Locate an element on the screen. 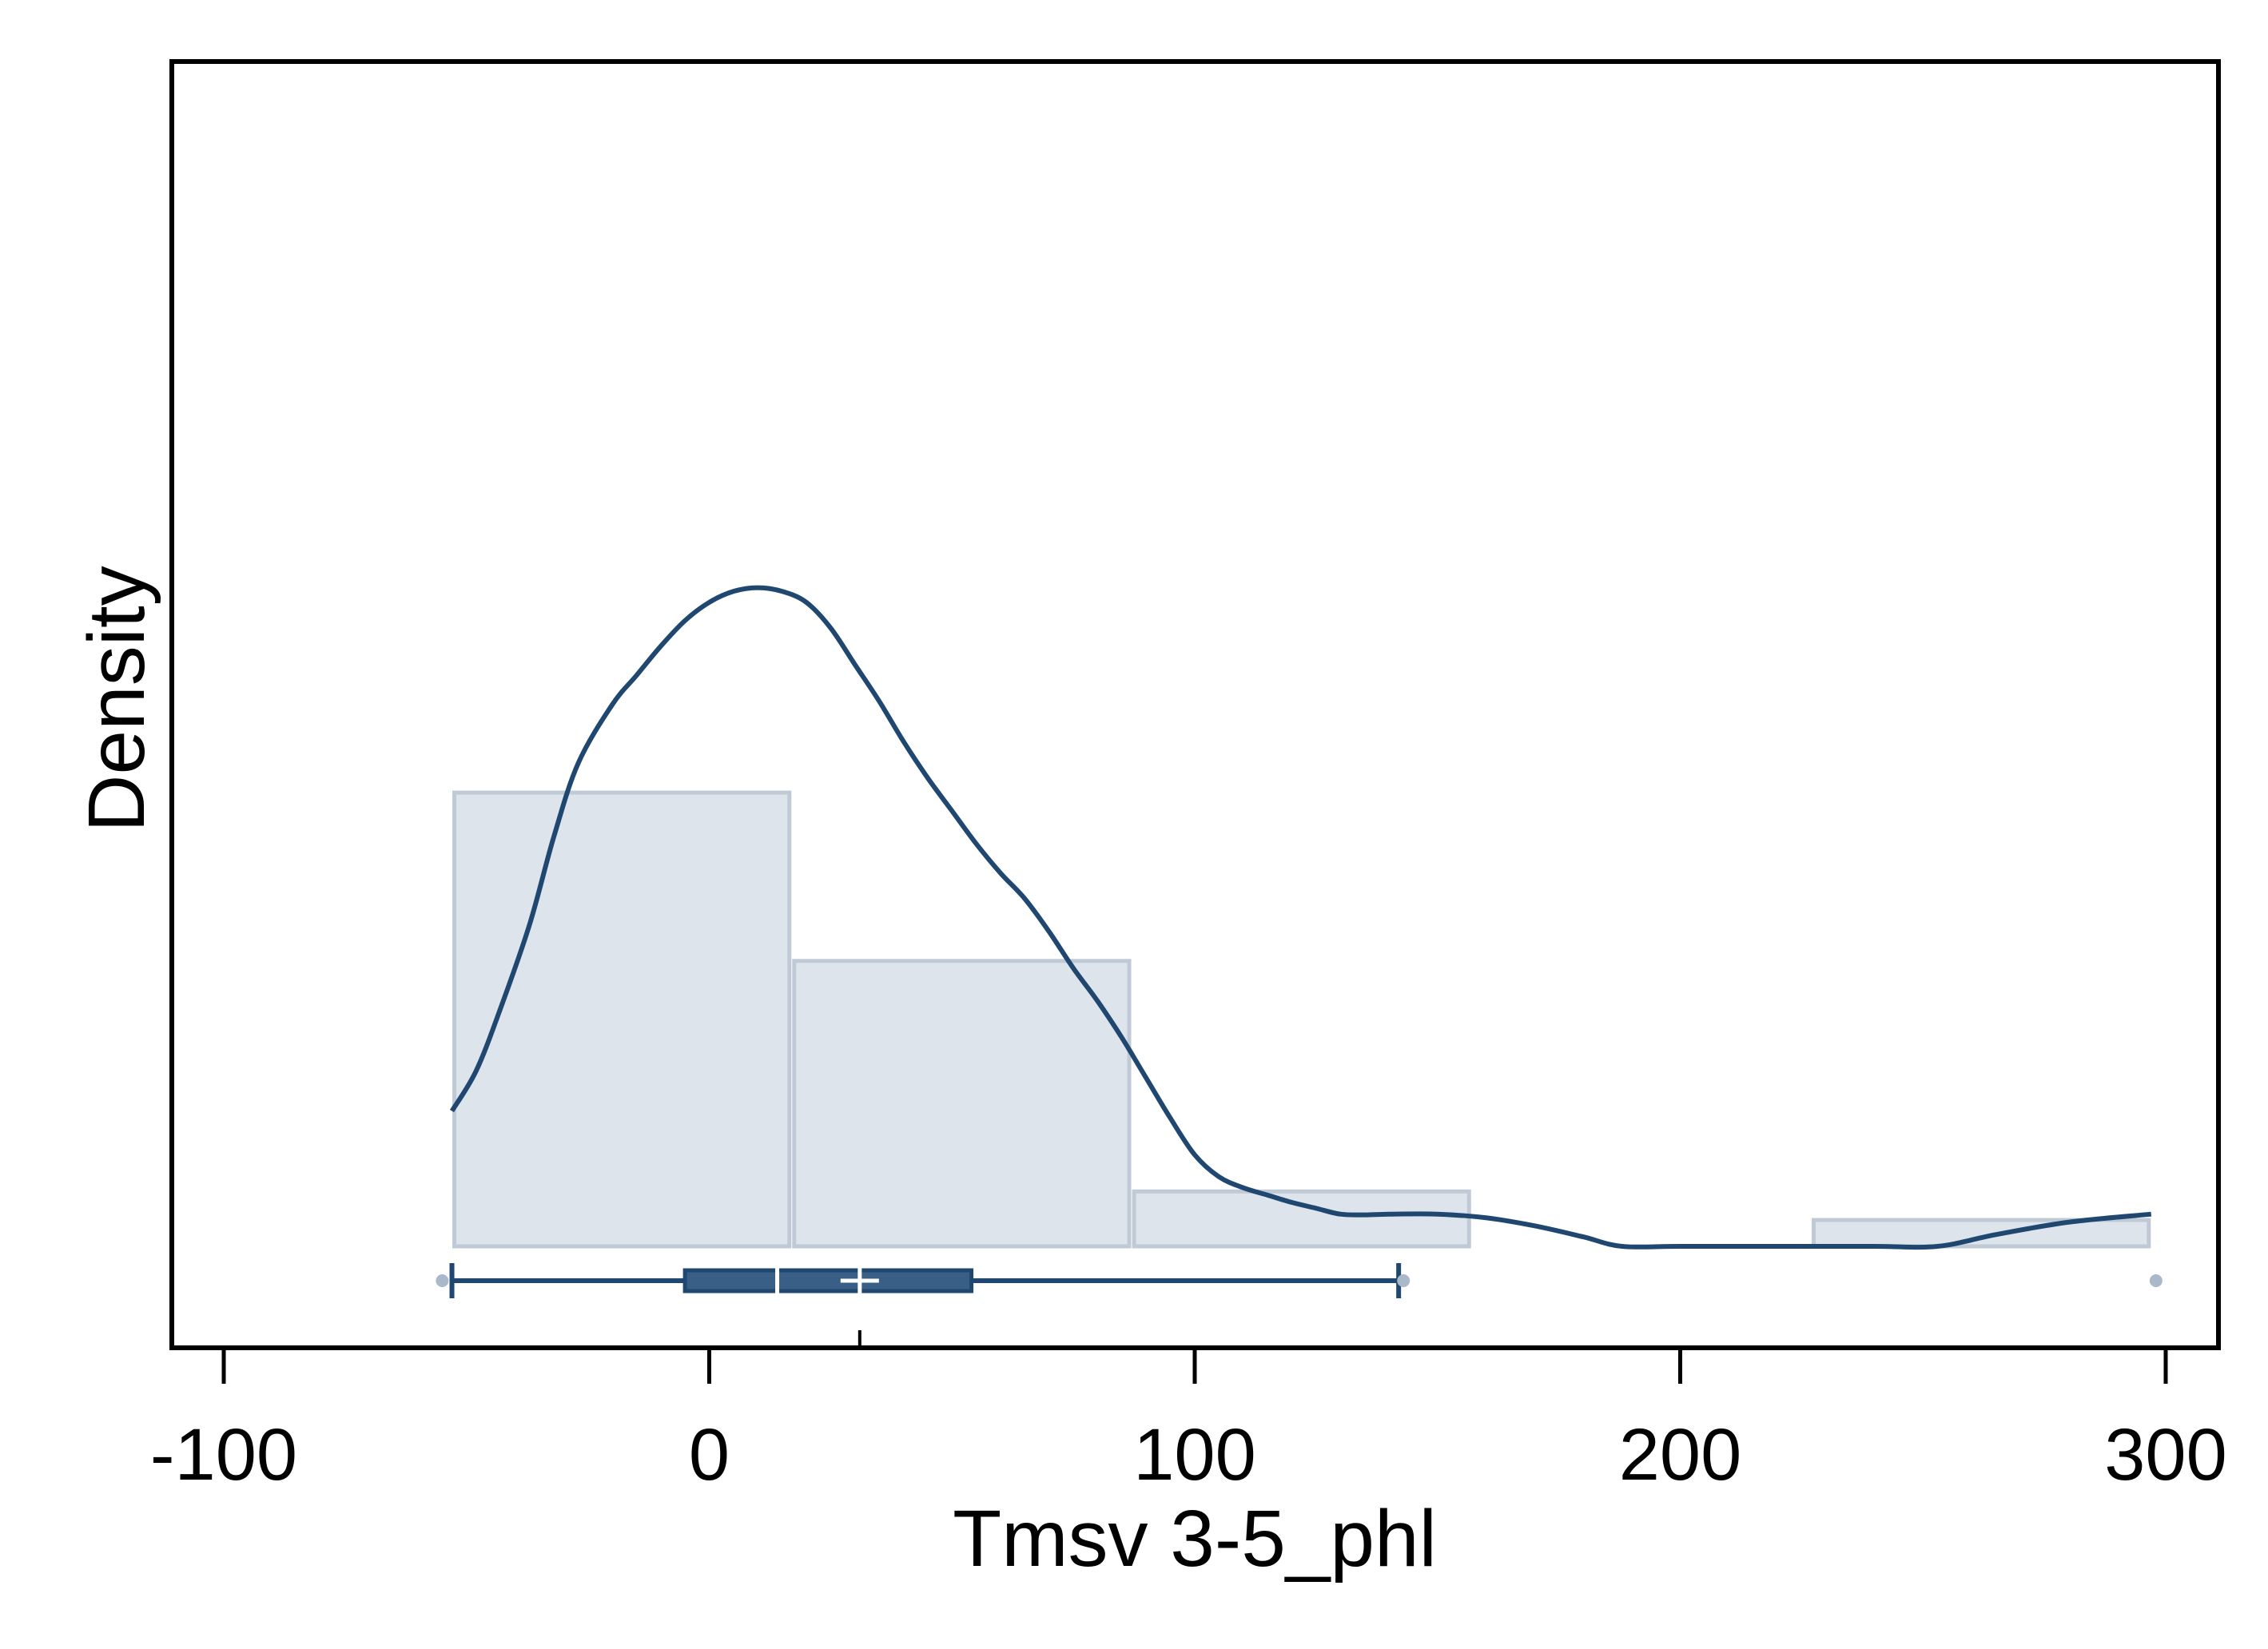  x-tick-label-1: 0 is located at coordinates (709, 1455).